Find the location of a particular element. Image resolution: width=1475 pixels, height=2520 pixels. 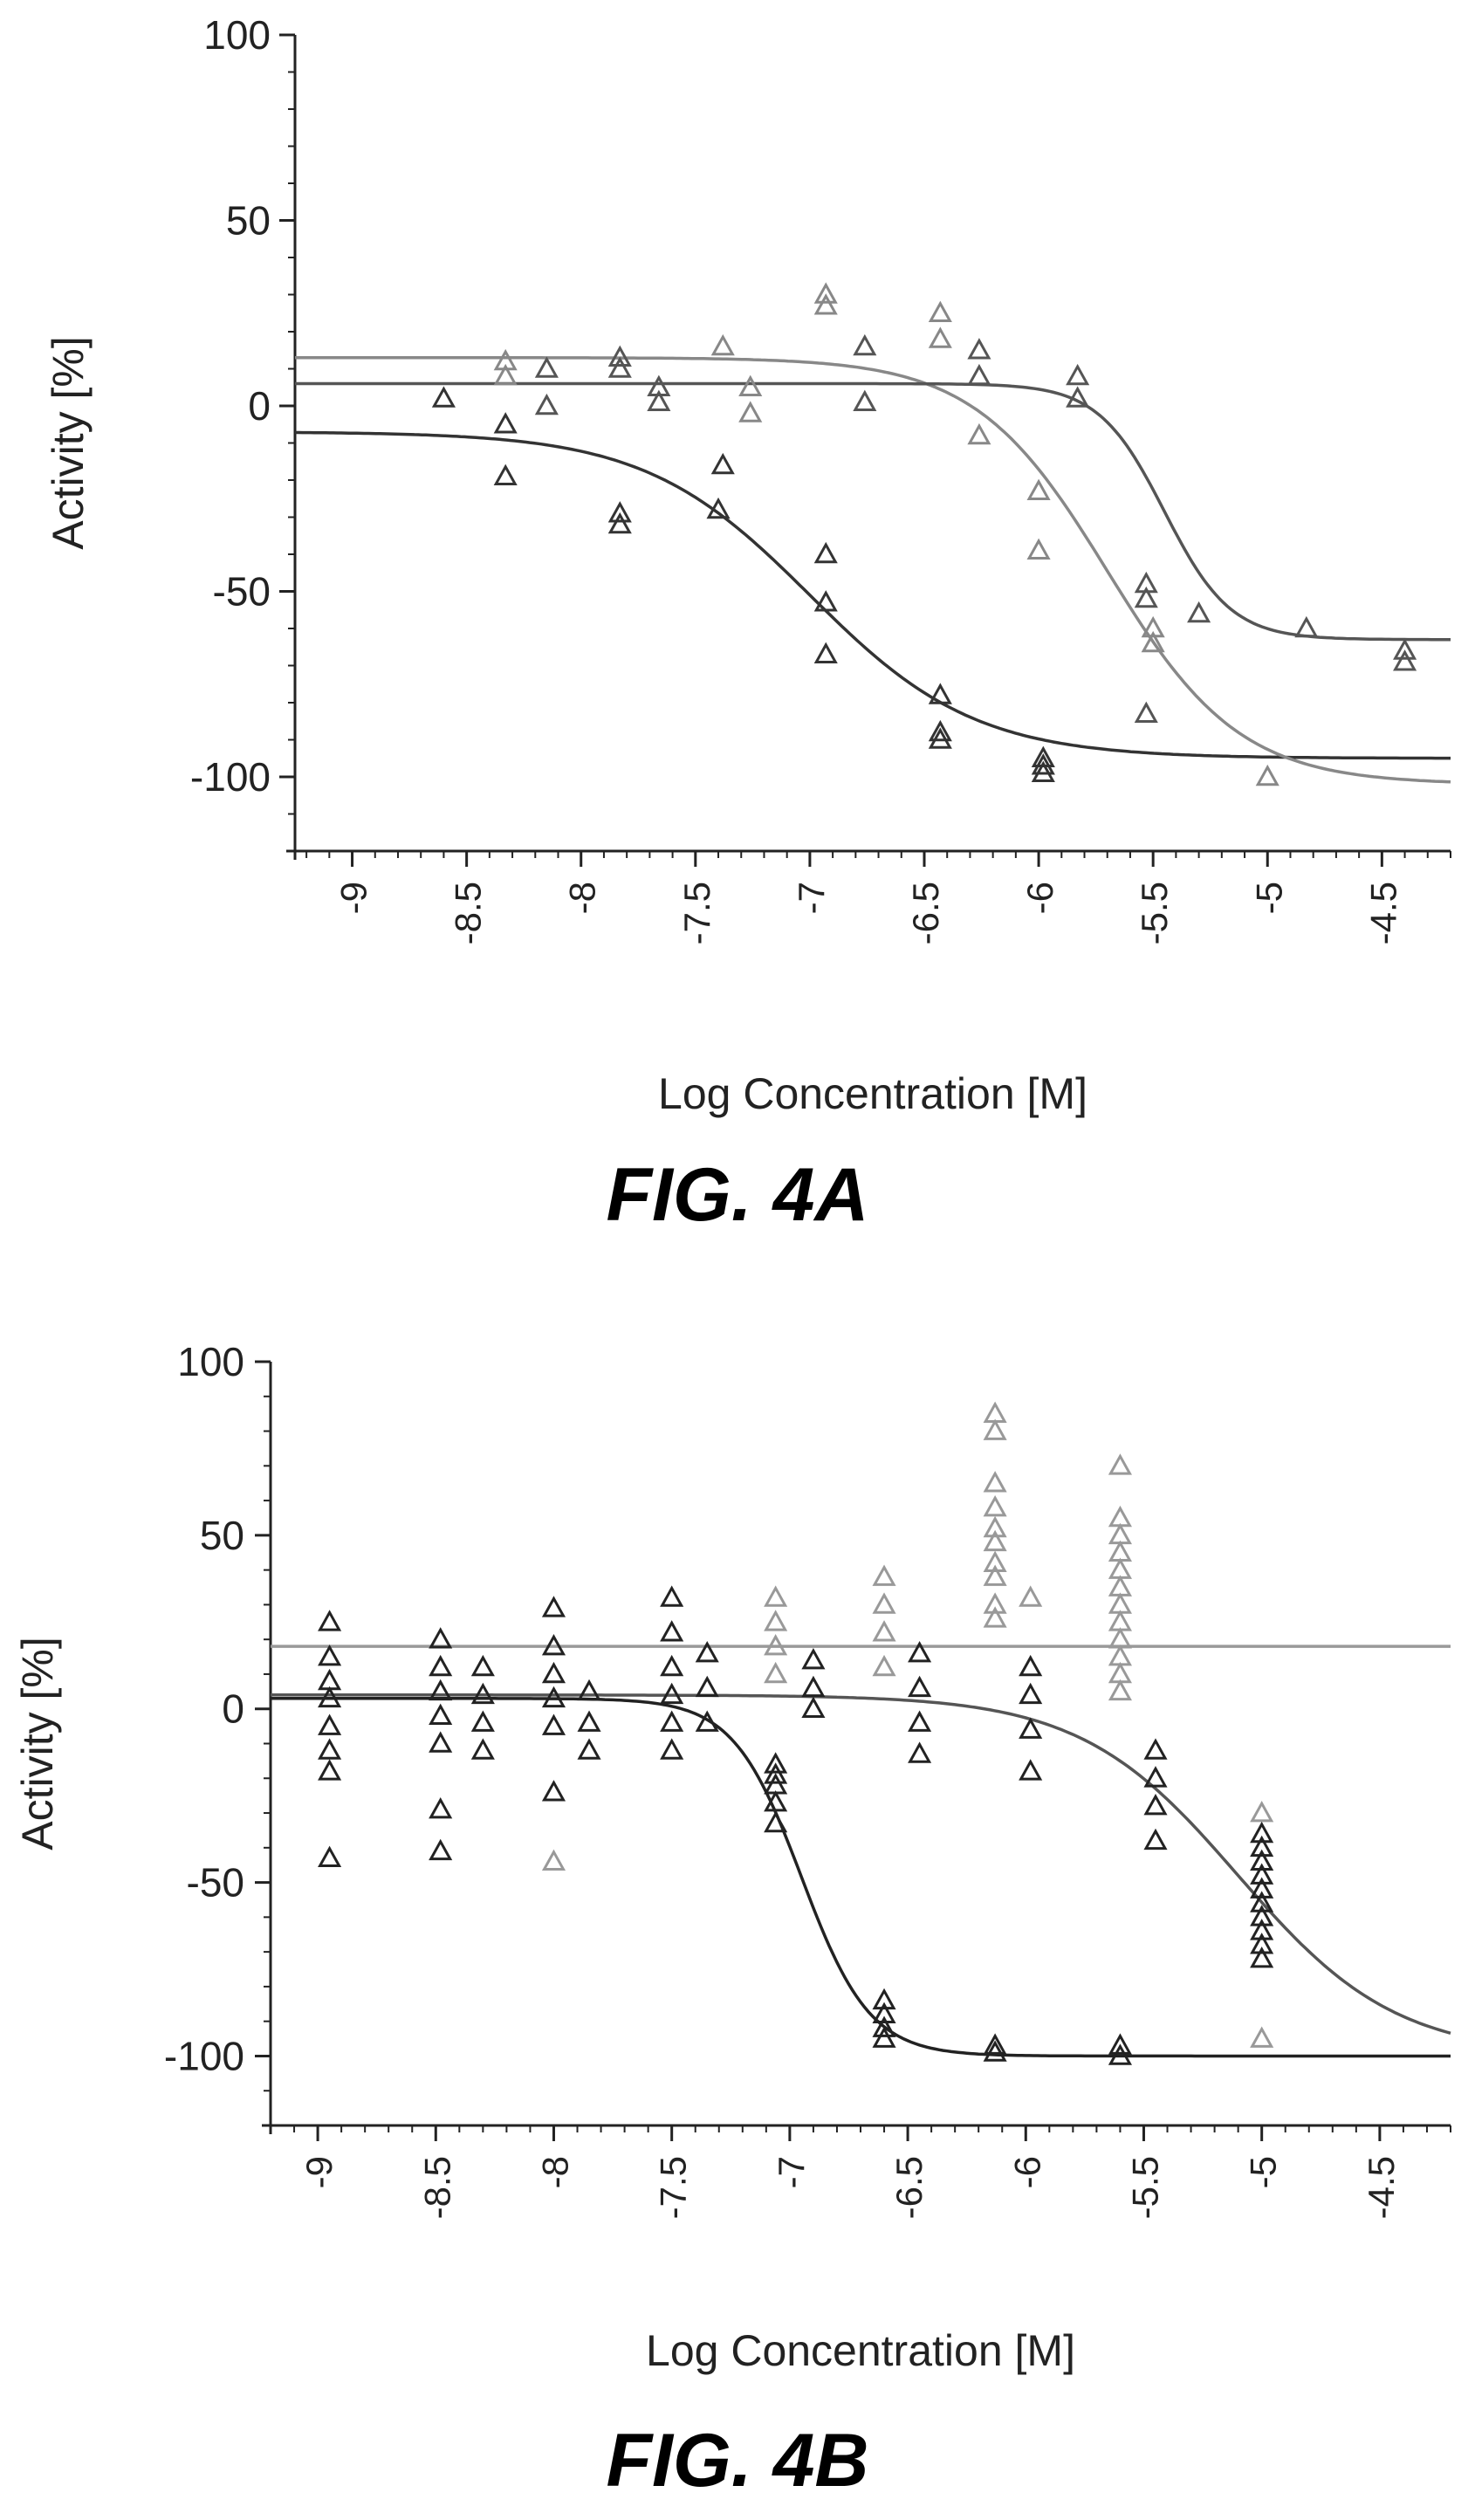

y-tick-label: 0 is located at coordinates (259, 406).